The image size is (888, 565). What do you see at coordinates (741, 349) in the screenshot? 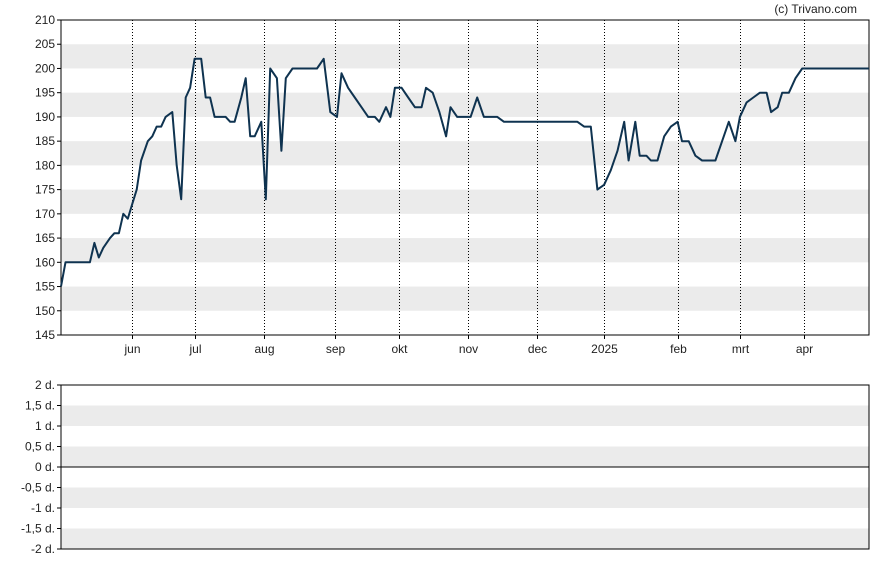
I see `price-x-tick-label: mrt` at bounding box center [741, 349].